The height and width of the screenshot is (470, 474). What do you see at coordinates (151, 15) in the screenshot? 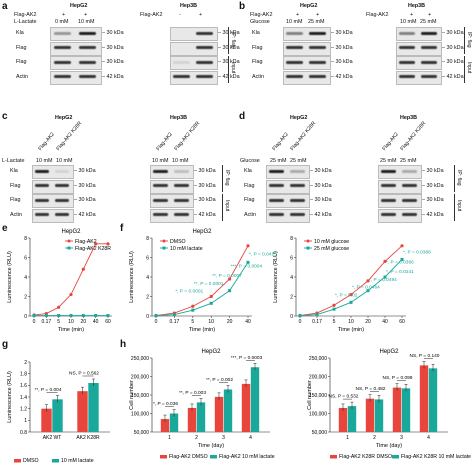
I see `flag-row-label: Flag-AK2` at bounding box center [151, 15].